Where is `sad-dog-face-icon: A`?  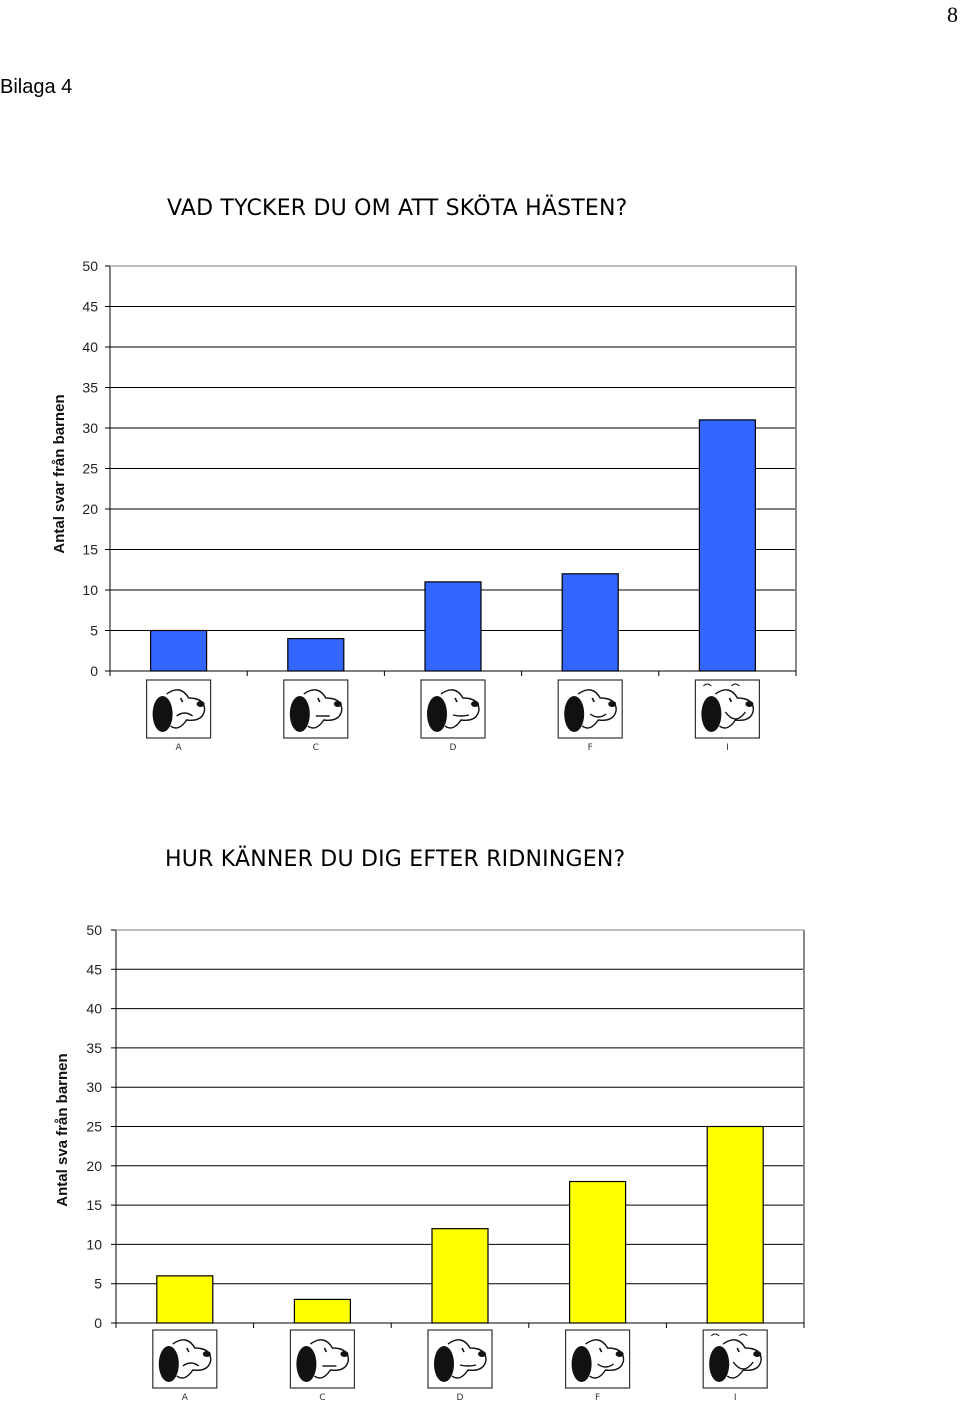 sad-dog-face-icon: A is located at coordinates (185, 1366).